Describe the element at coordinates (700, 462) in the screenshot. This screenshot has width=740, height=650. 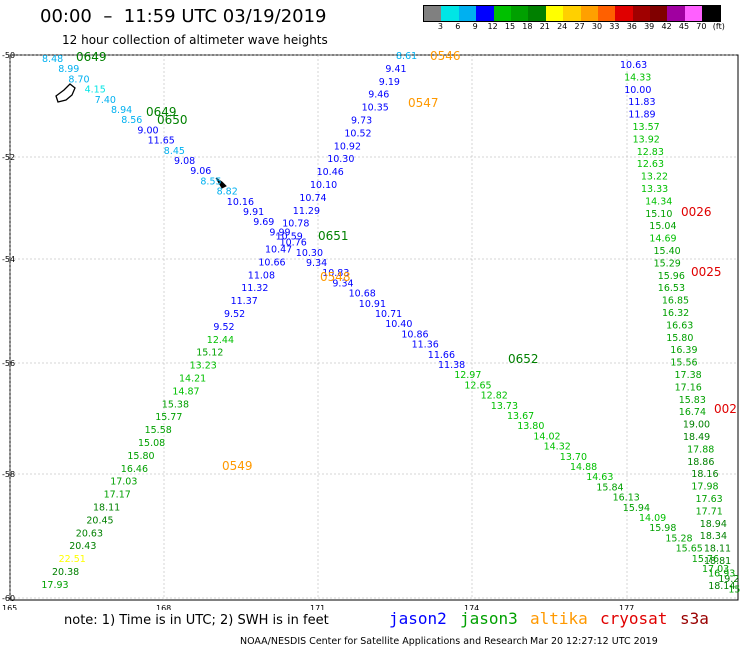
I see `swh-value: 18.86` at that location.